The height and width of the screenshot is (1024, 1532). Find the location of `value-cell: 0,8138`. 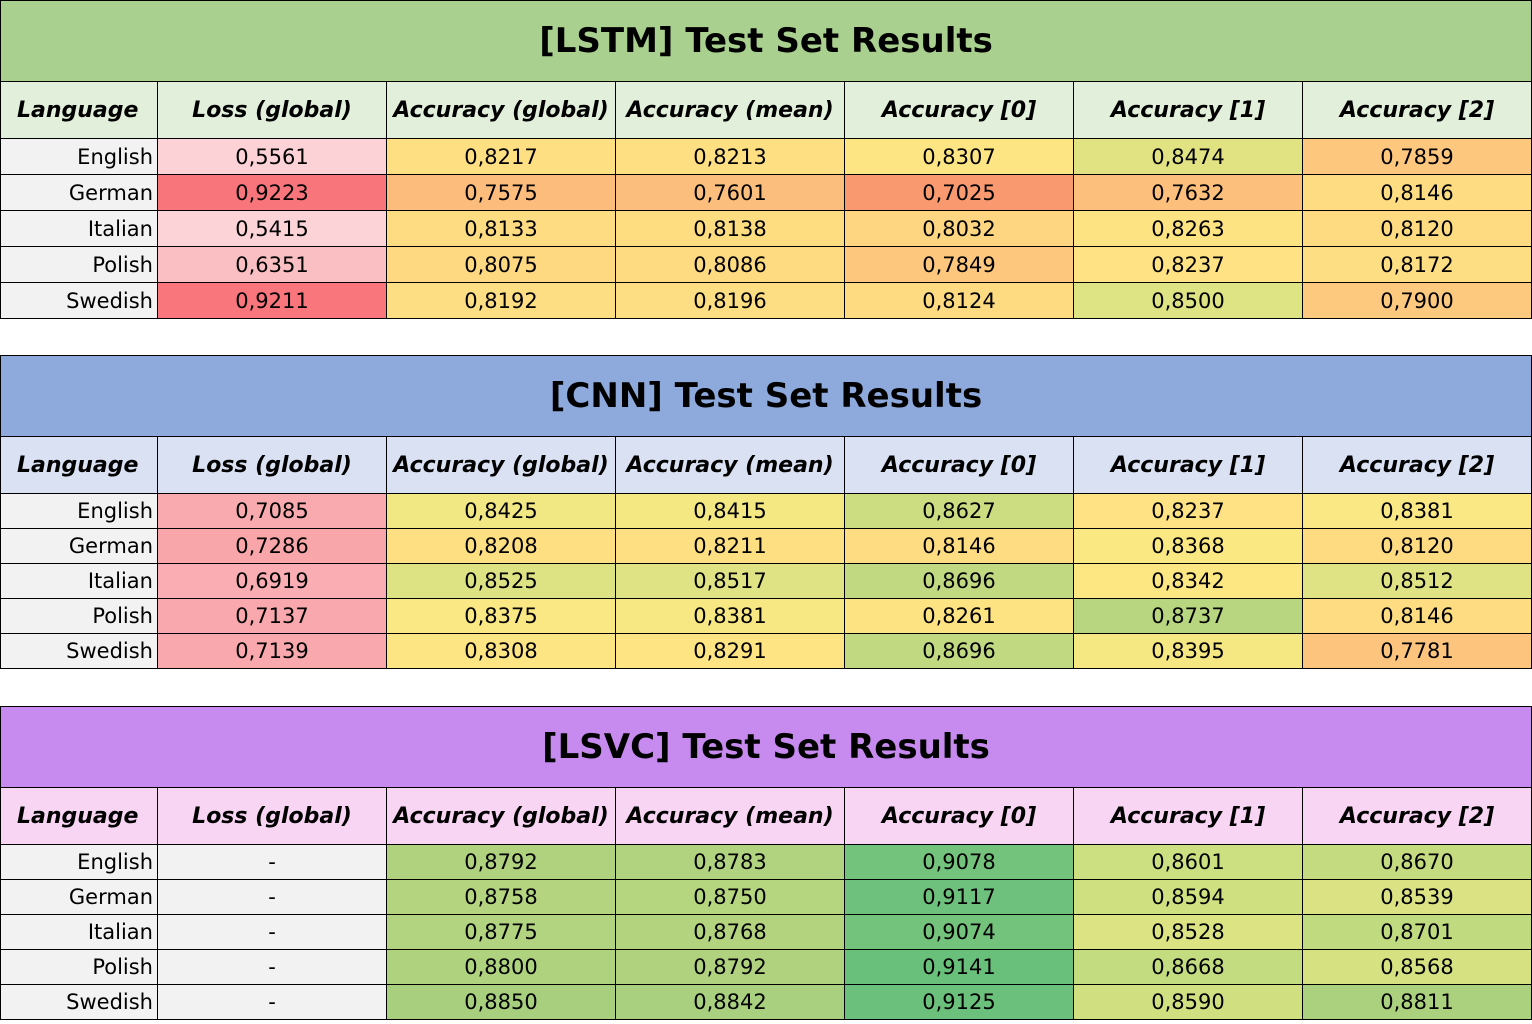

value-cell: 0,8138 is located at coordinates (730, 228).